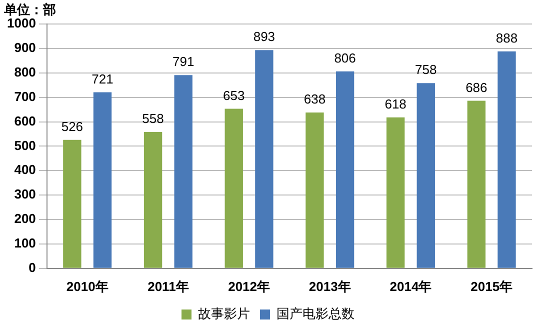  I want to click on data-label: 893, so click(264, 36).